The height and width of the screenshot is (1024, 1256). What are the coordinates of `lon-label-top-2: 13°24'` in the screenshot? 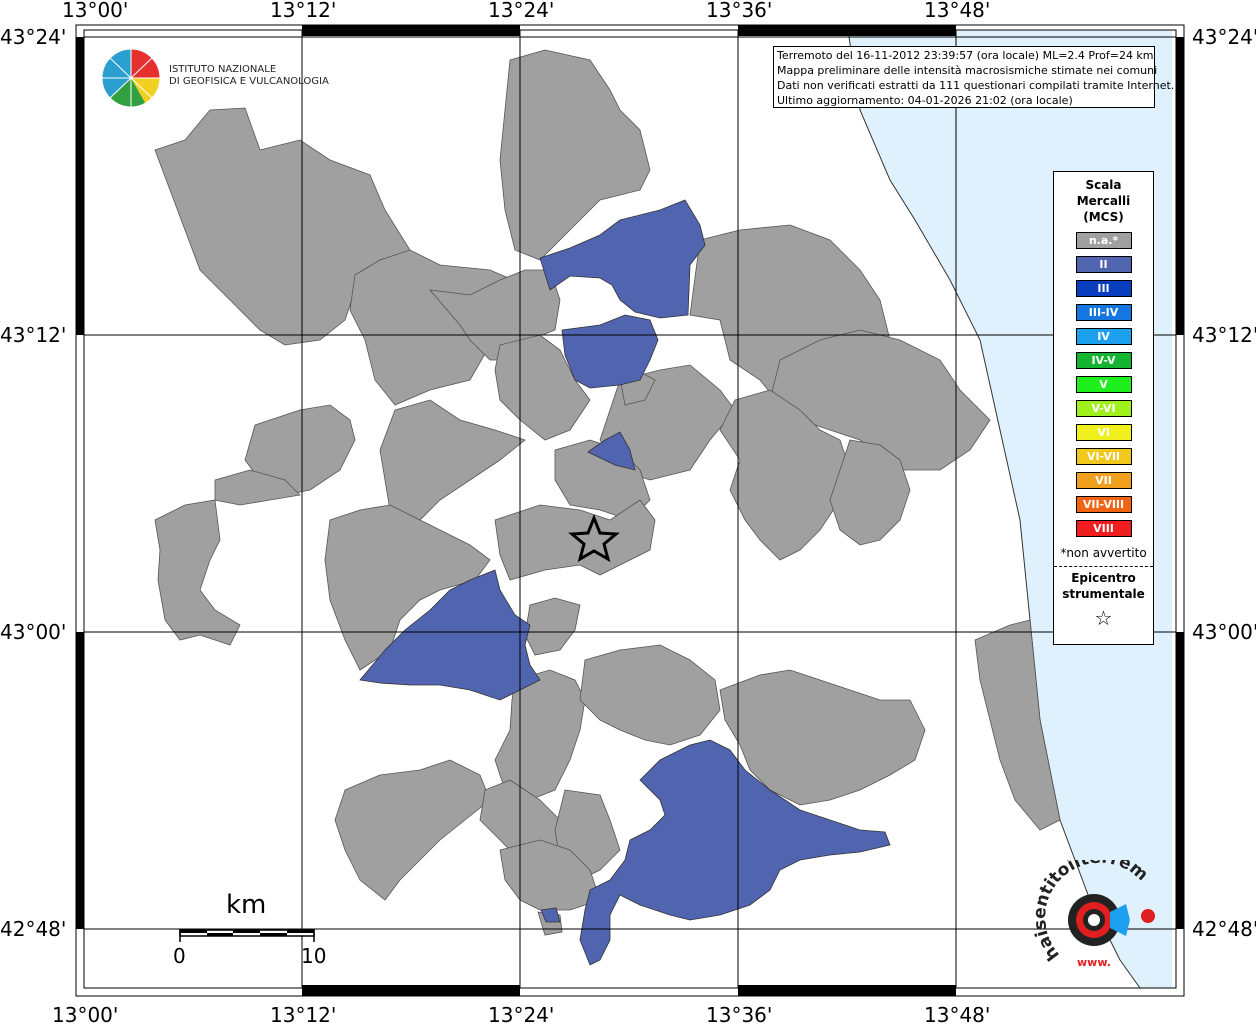 It's located at (521, 11).